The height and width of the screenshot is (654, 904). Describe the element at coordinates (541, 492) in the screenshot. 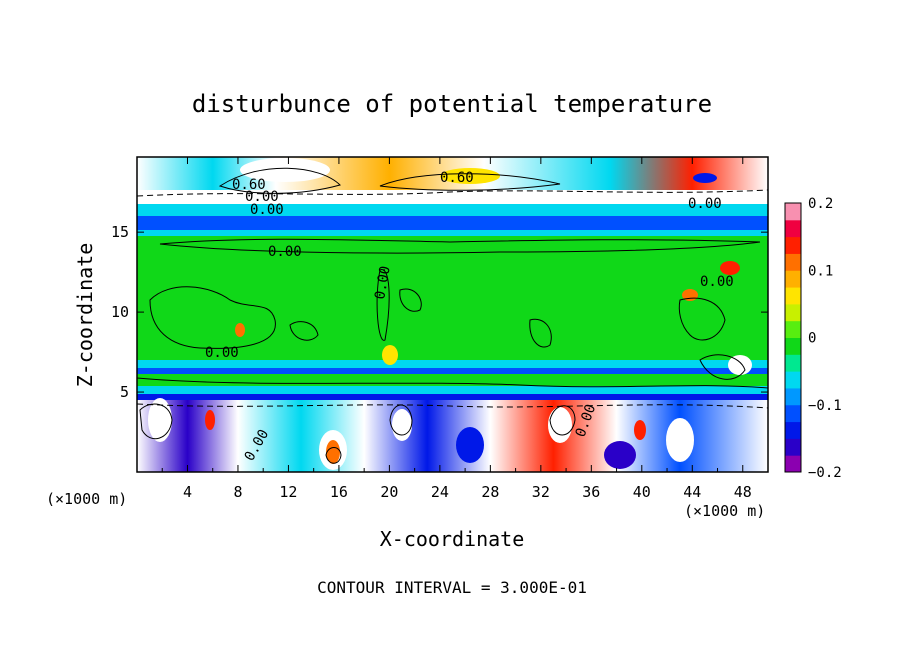

I see `x-tick-label: 32` at that location.